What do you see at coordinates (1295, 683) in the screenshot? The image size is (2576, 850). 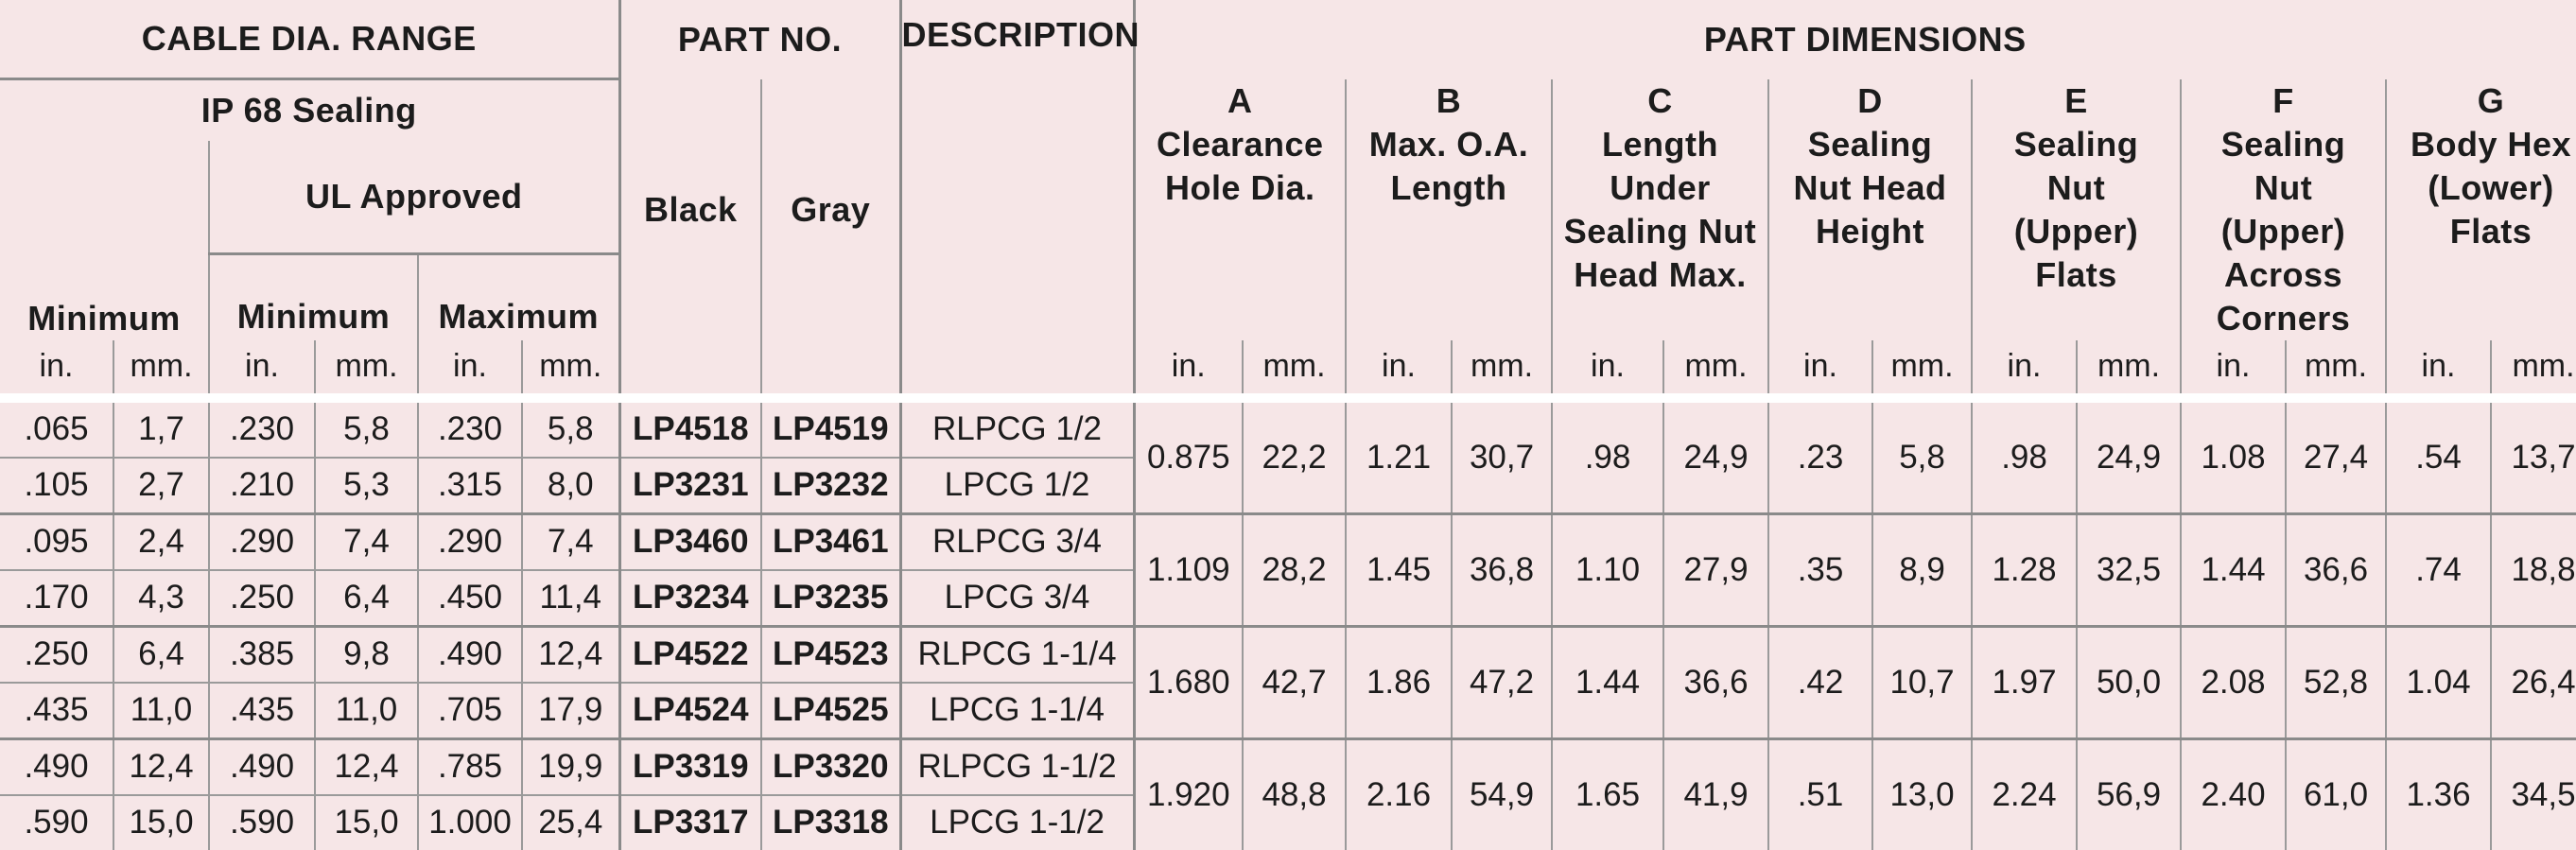 I see `dim-a-mm-cell: 42,7` at bounding box center [1295, 683].